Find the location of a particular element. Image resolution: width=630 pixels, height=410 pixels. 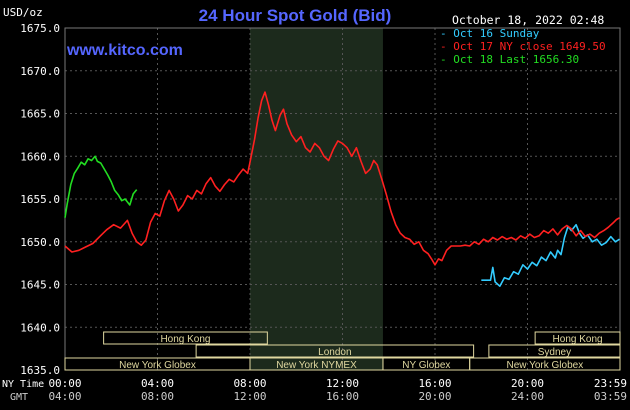

x-tick-ny: 08:00 is located at coordinates (249, 383).